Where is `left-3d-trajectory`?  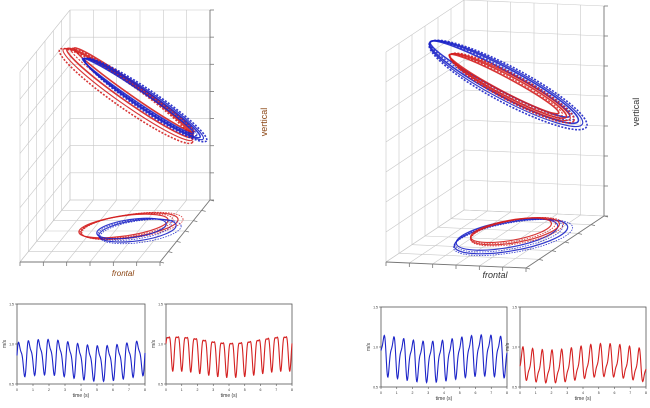 left-3d-trajectory is located at coordinates (133, 96).